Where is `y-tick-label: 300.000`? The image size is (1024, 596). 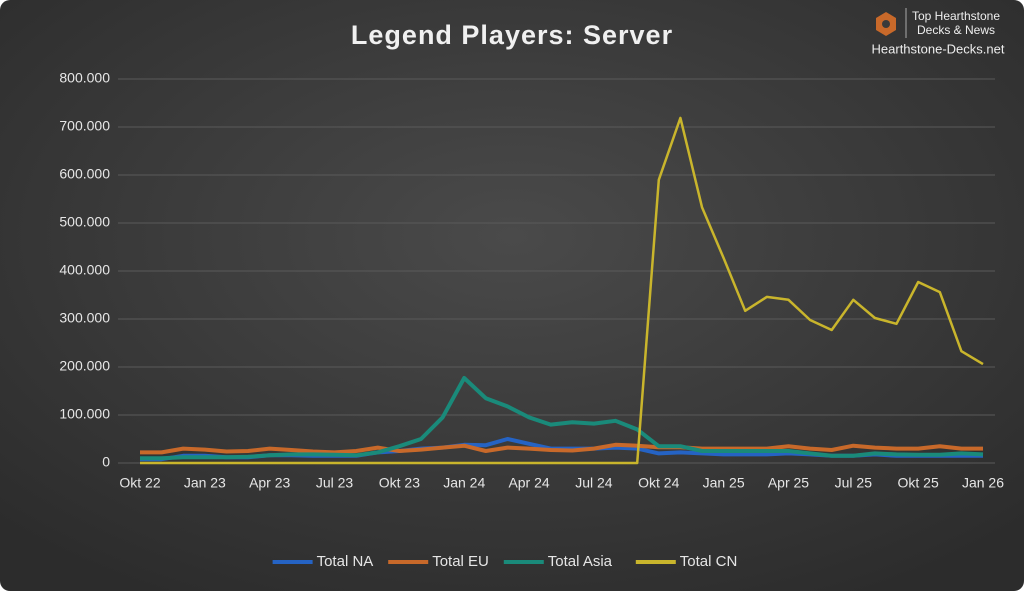
y-tick-label: 300.000 is located at coordinates (84, 318).